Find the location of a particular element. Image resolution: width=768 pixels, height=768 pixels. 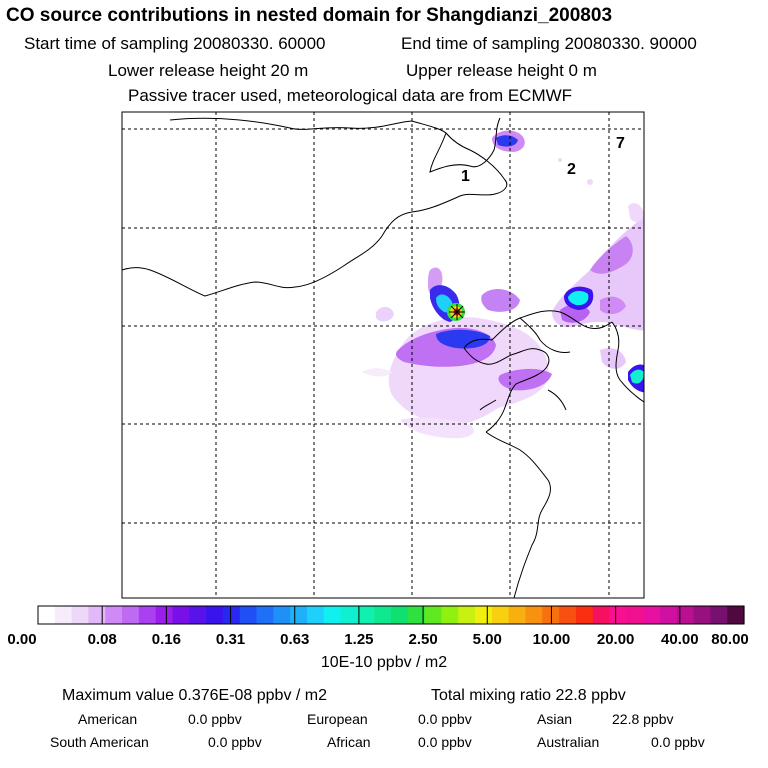

total-mixing-ratio: Total mixing ratio 22.8 ppbv is located at coordinates (528, 695).